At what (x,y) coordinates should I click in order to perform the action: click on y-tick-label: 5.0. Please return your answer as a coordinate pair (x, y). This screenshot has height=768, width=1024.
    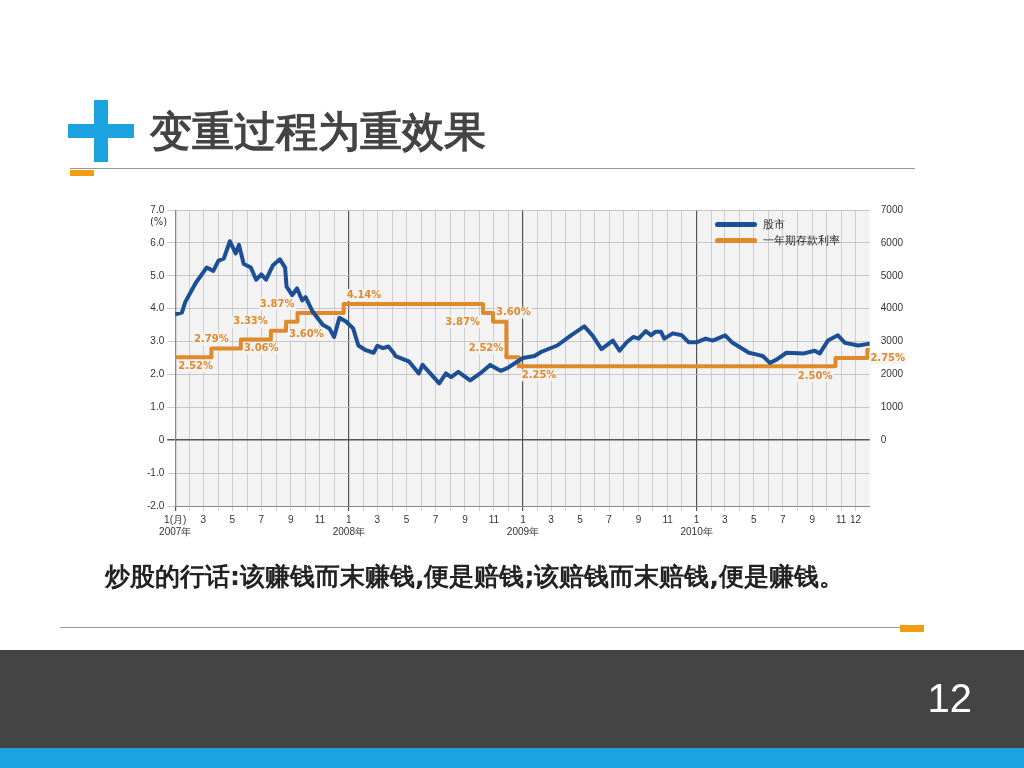
    Looking at the image, I should click on (157, 275).